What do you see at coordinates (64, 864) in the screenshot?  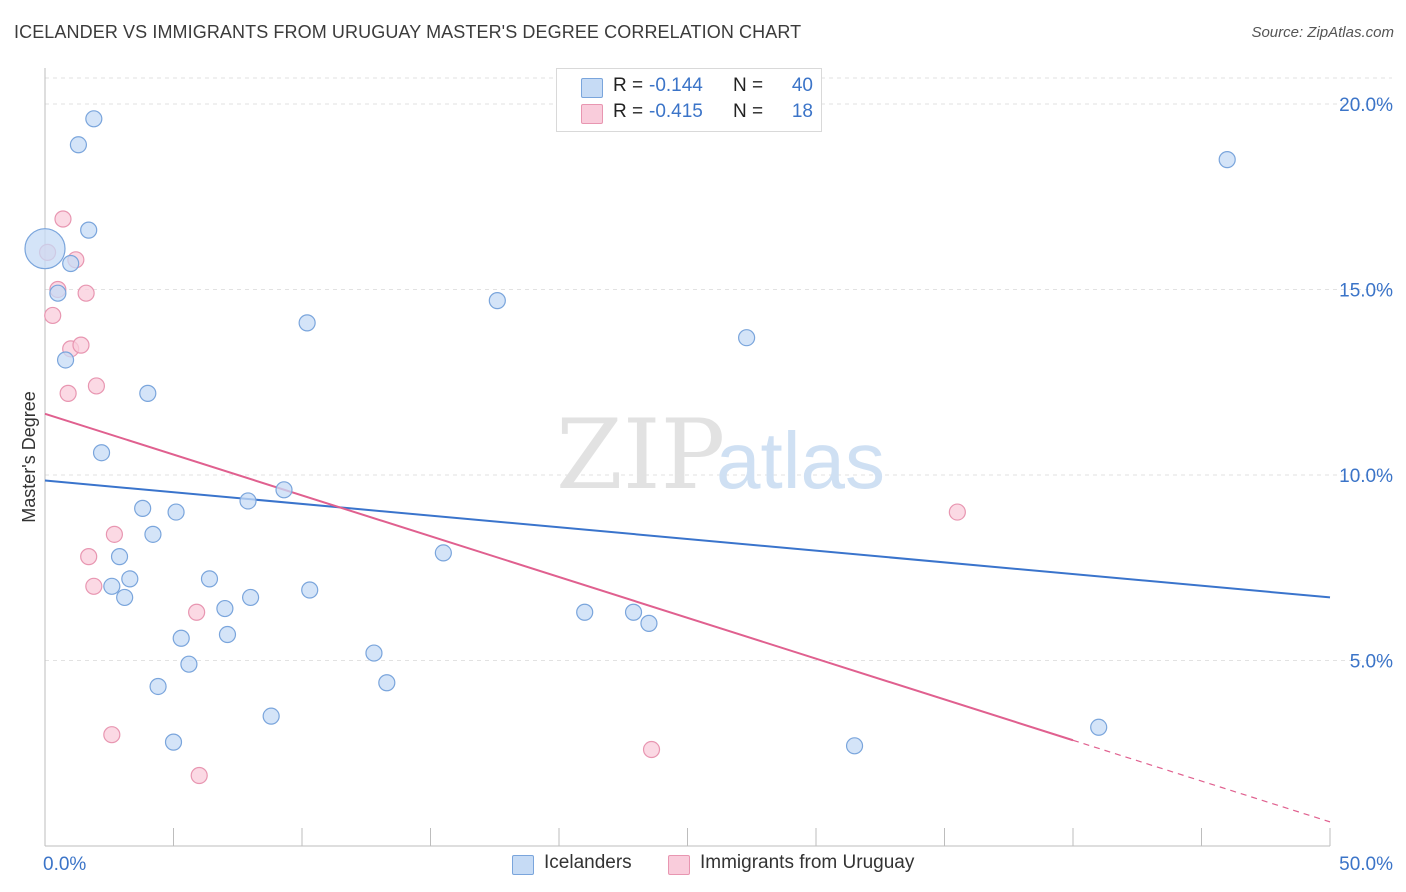 I see `x-tick-label: 0.0%` at bounding box center [64, 864].